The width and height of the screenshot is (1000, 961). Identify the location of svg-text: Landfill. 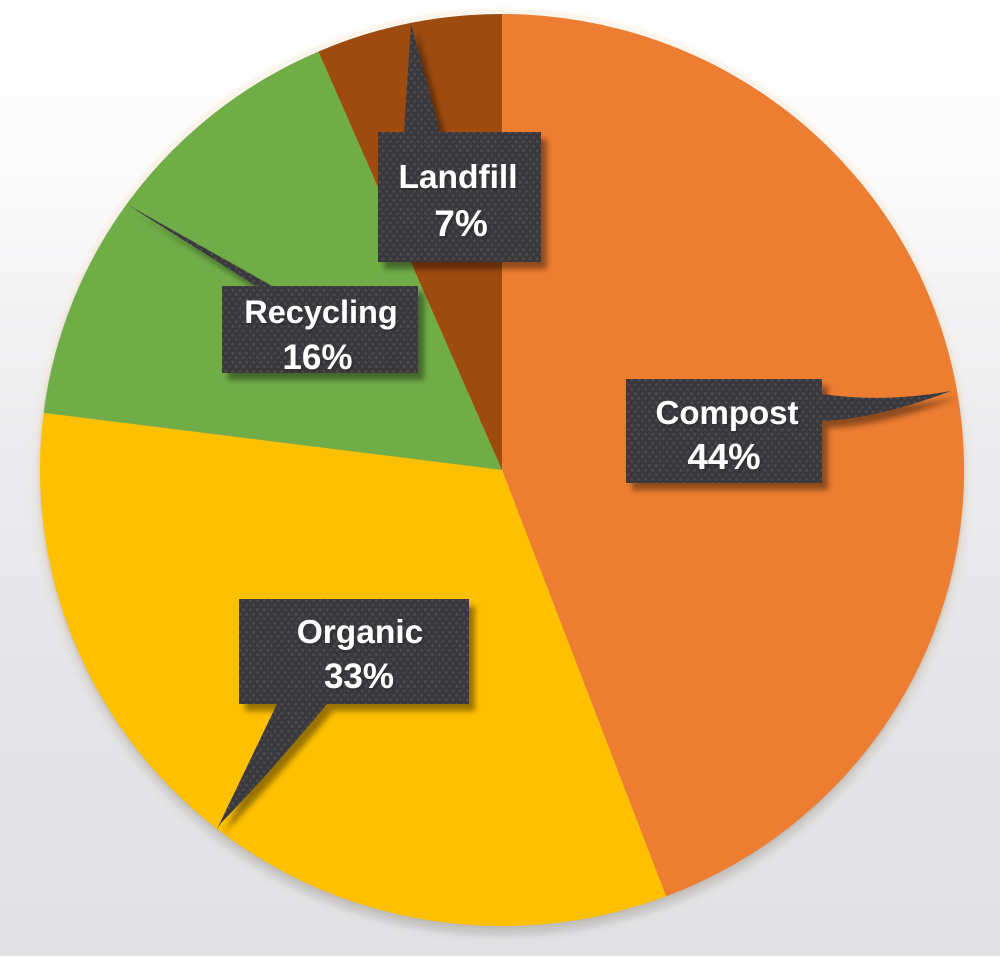
(457, 177).